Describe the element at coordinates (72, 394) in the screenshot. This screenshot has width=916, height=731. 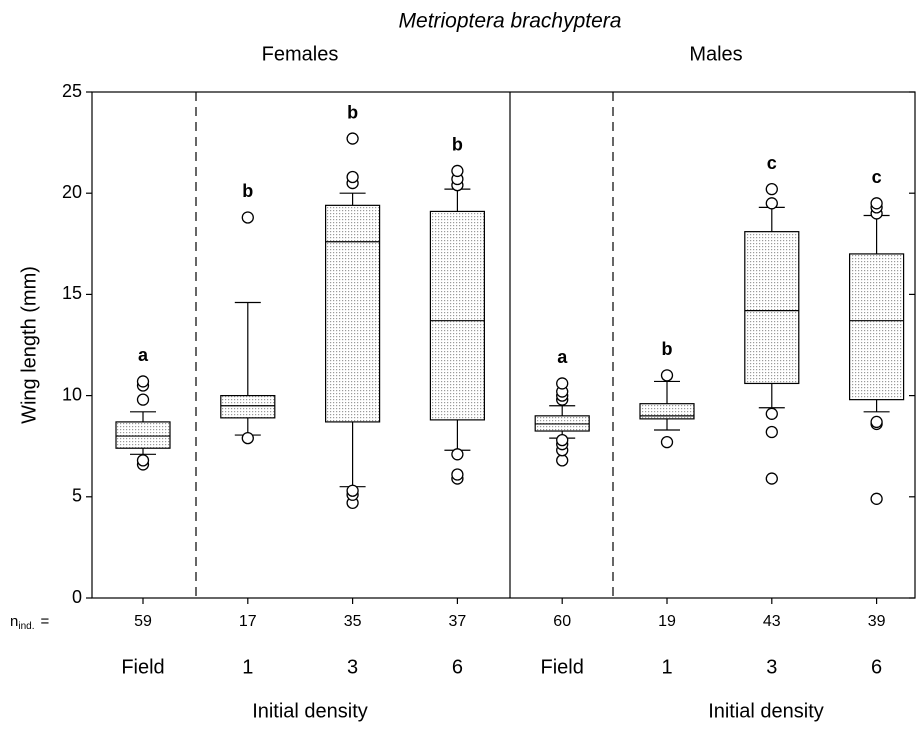
I see `y-tick-label: 10` at that location.